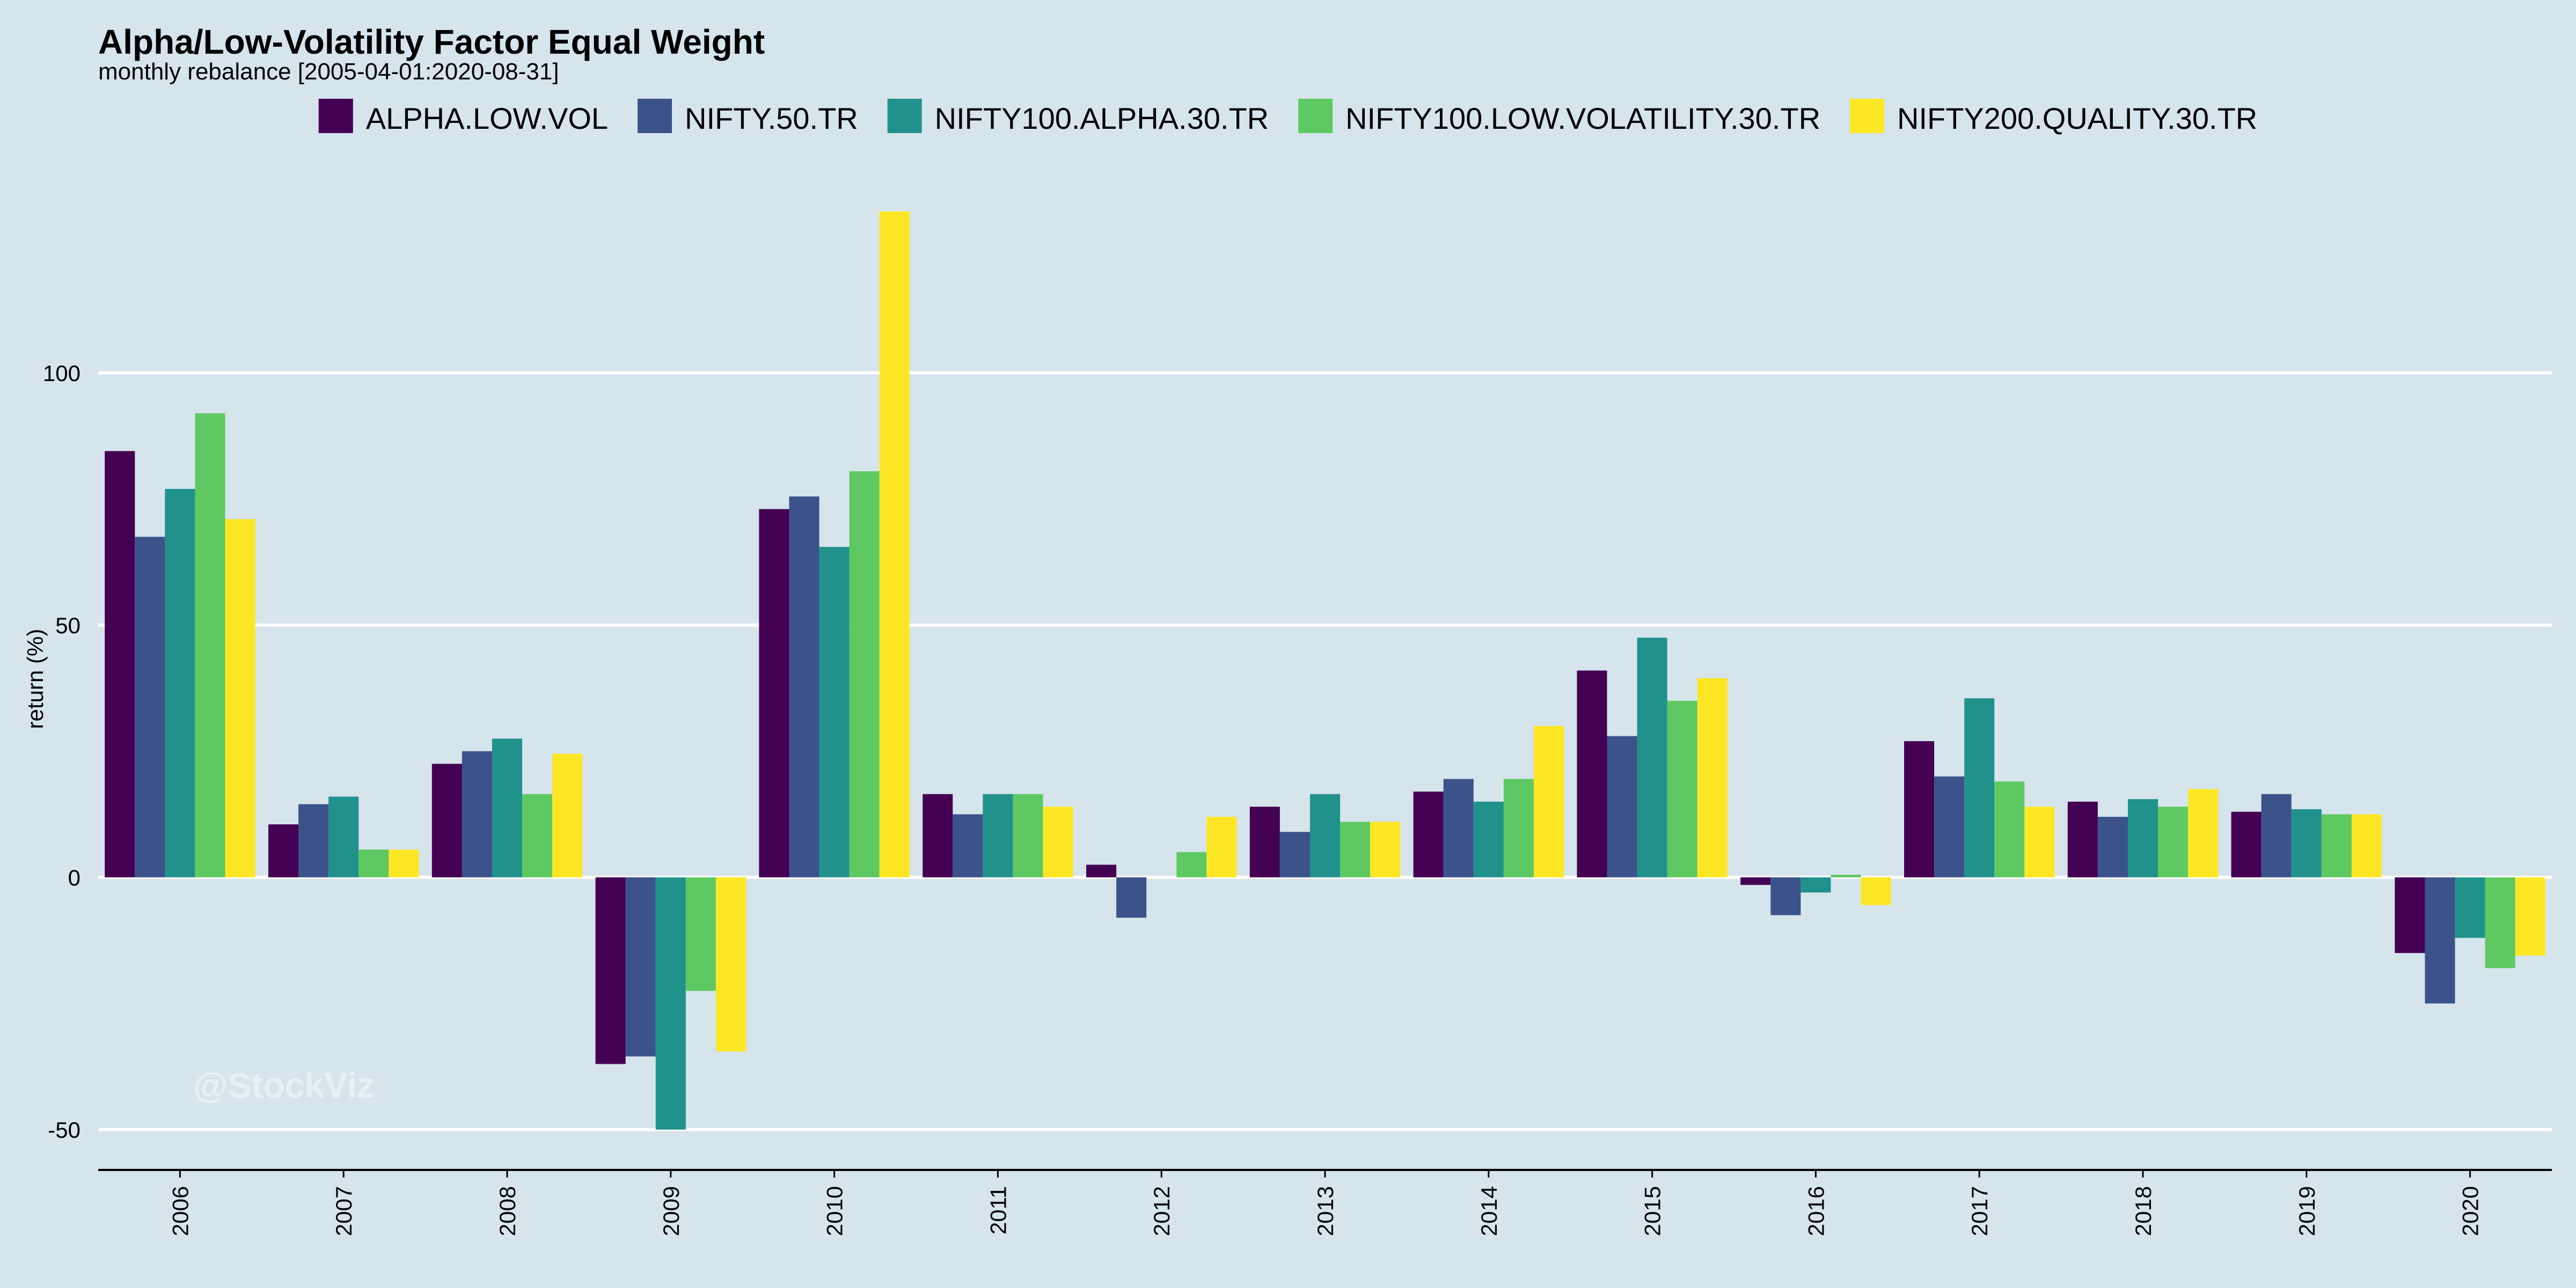  I want to click on legend-label: ALPHA.LOW.VOL, so click(487, 118).